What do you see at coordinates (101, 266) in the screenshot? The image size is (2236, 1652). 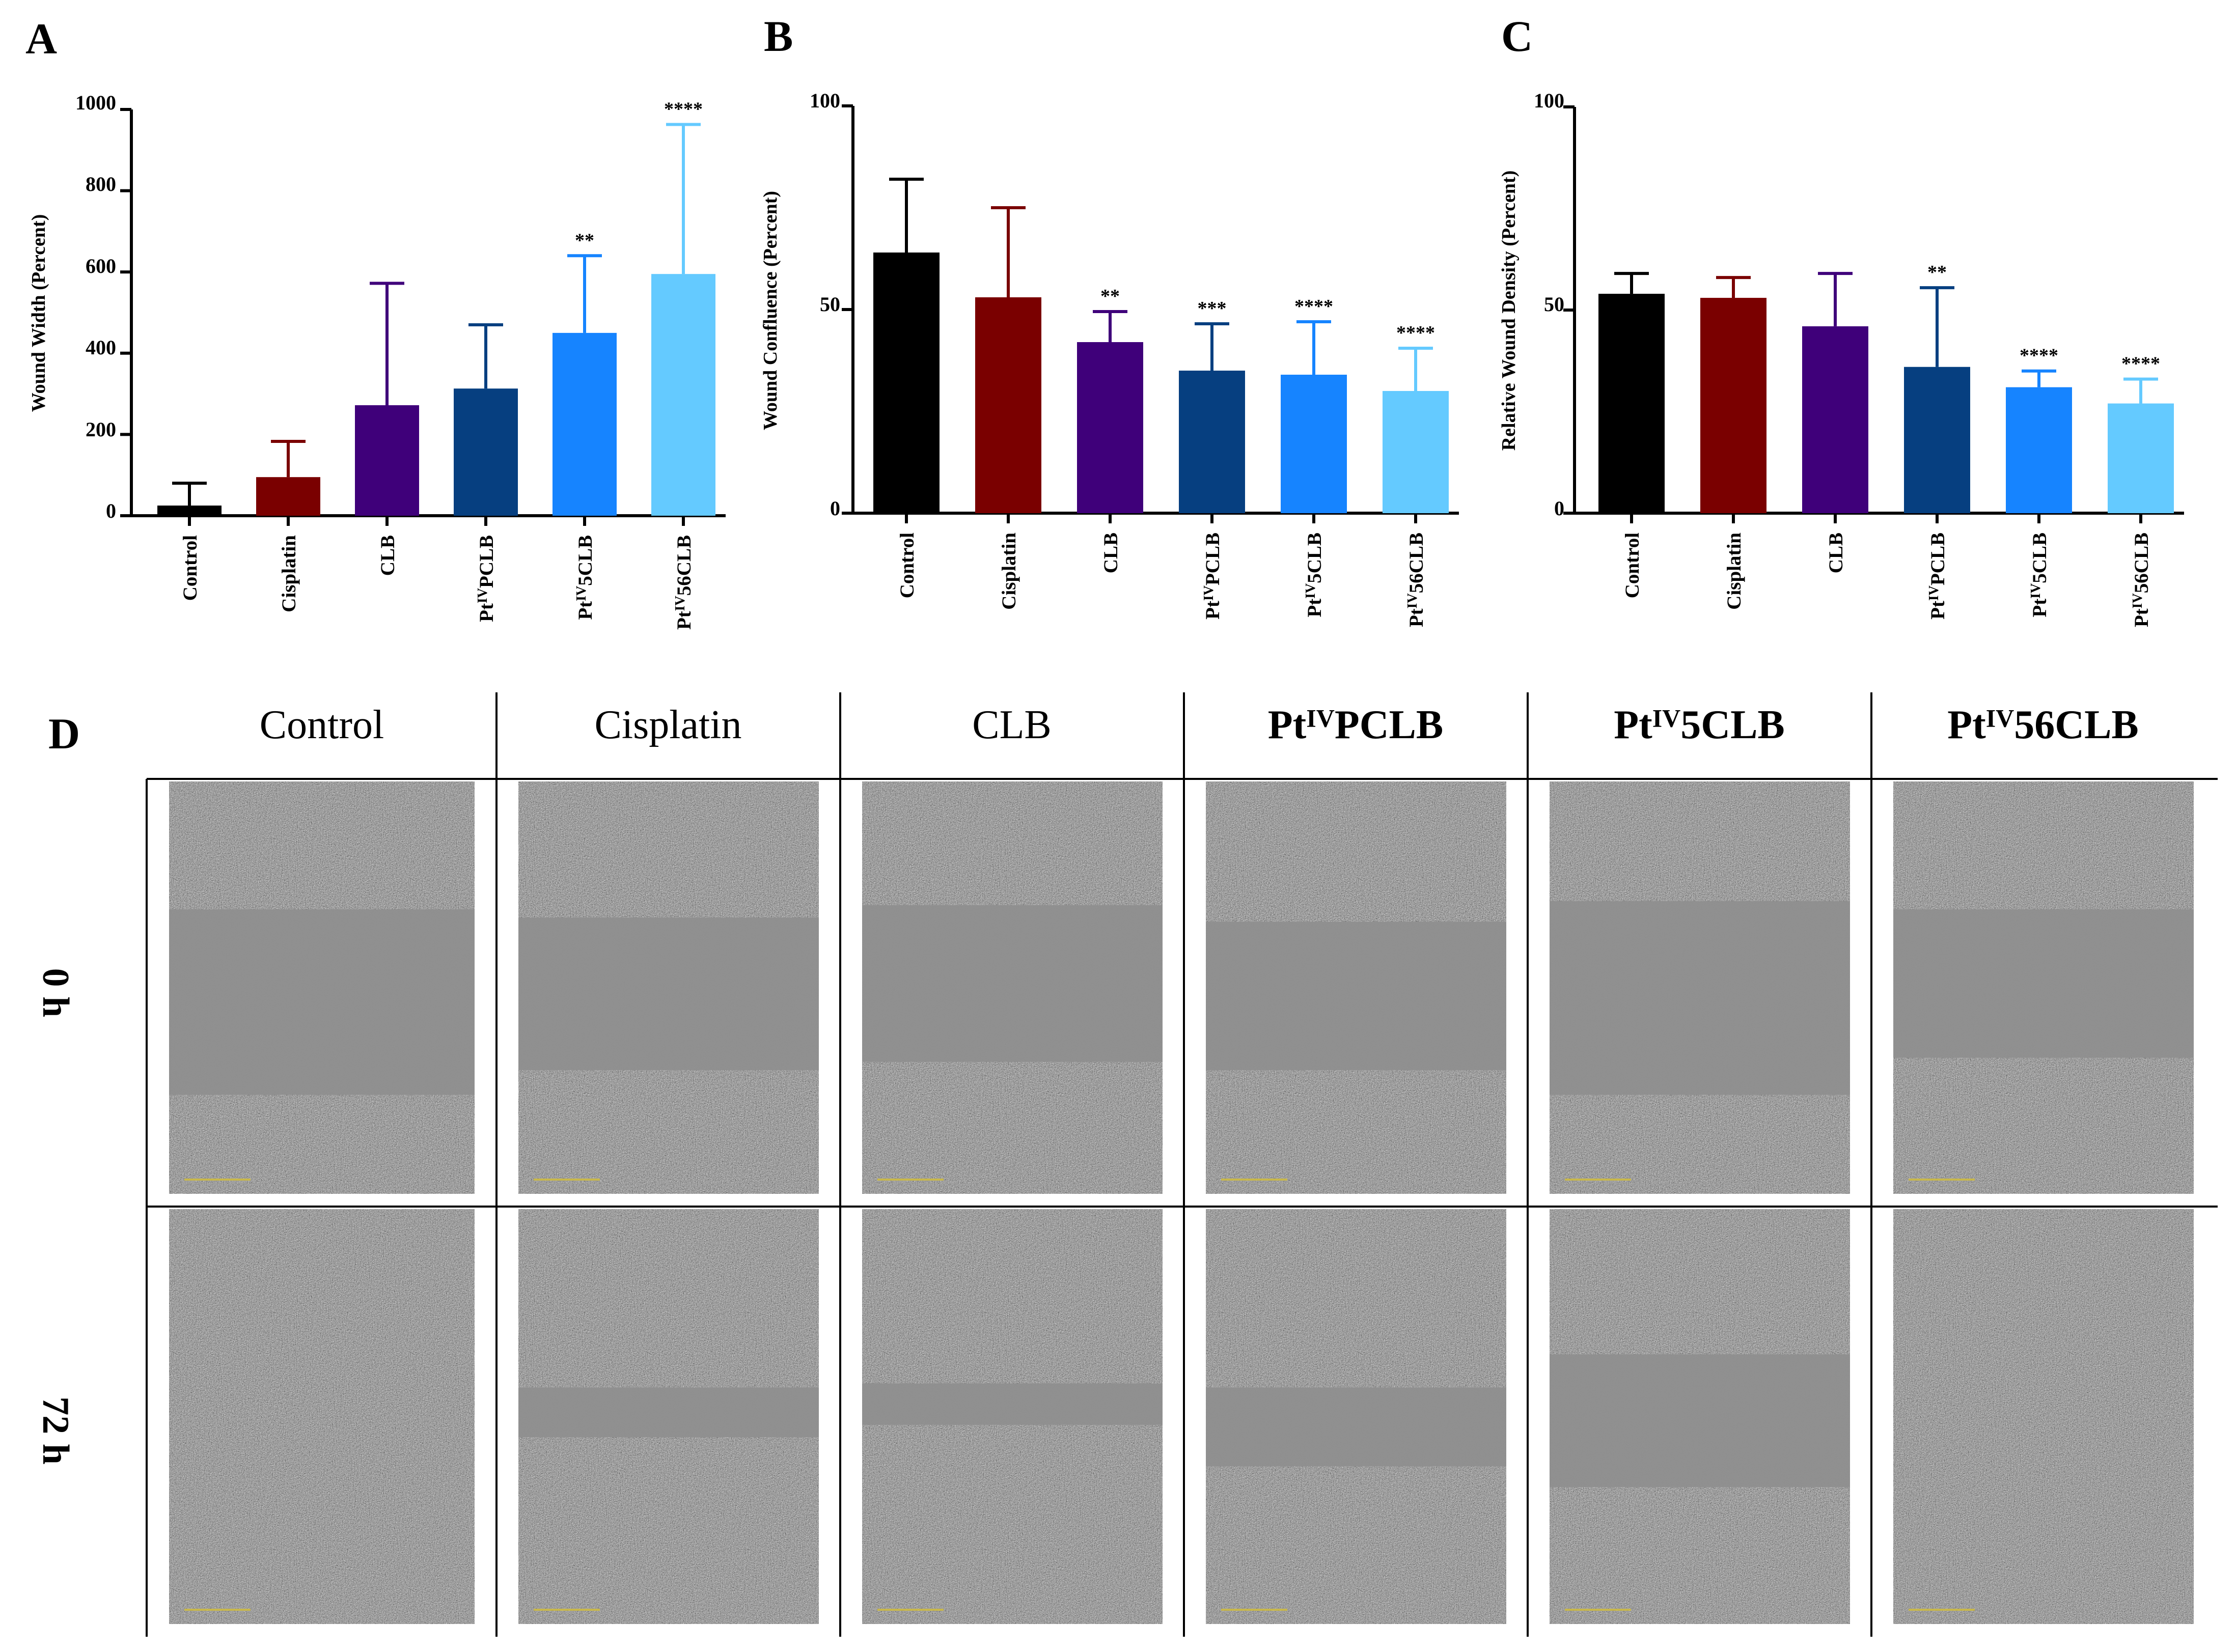 I see `chart-a-ytick: 600` at bounding box center [101, 266].